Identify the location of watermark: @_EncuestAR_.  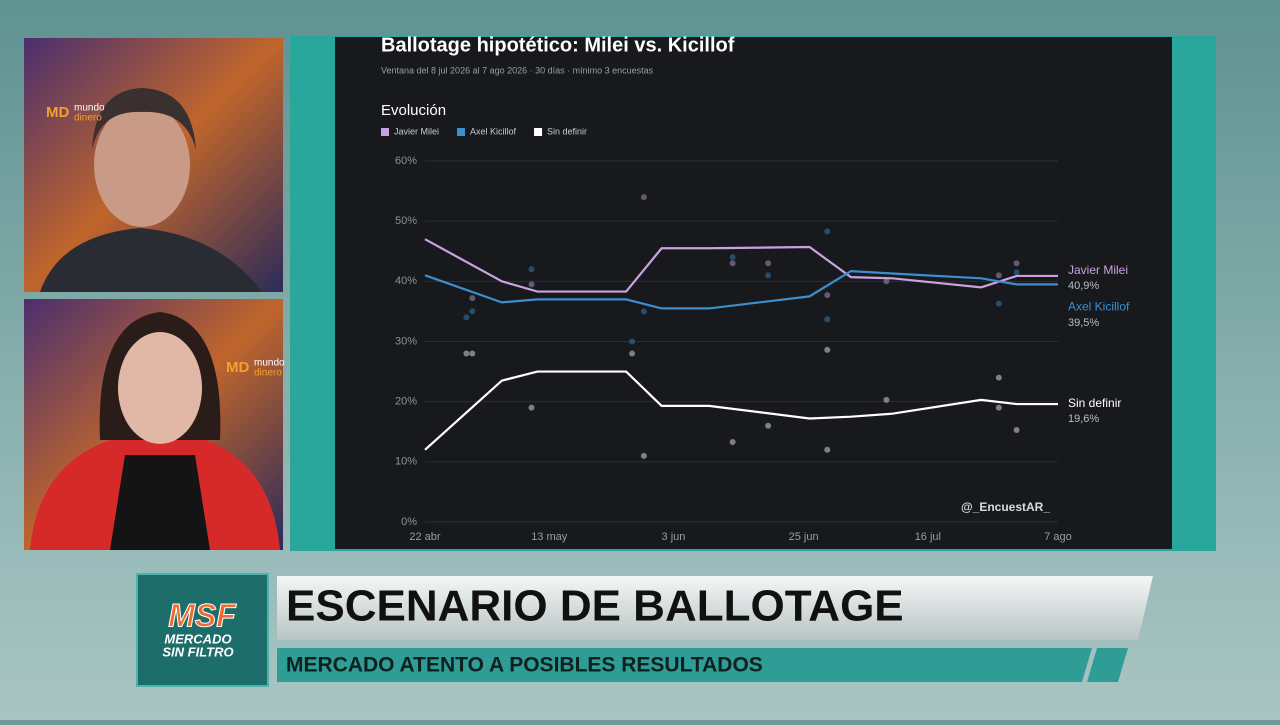
(1005, 507).